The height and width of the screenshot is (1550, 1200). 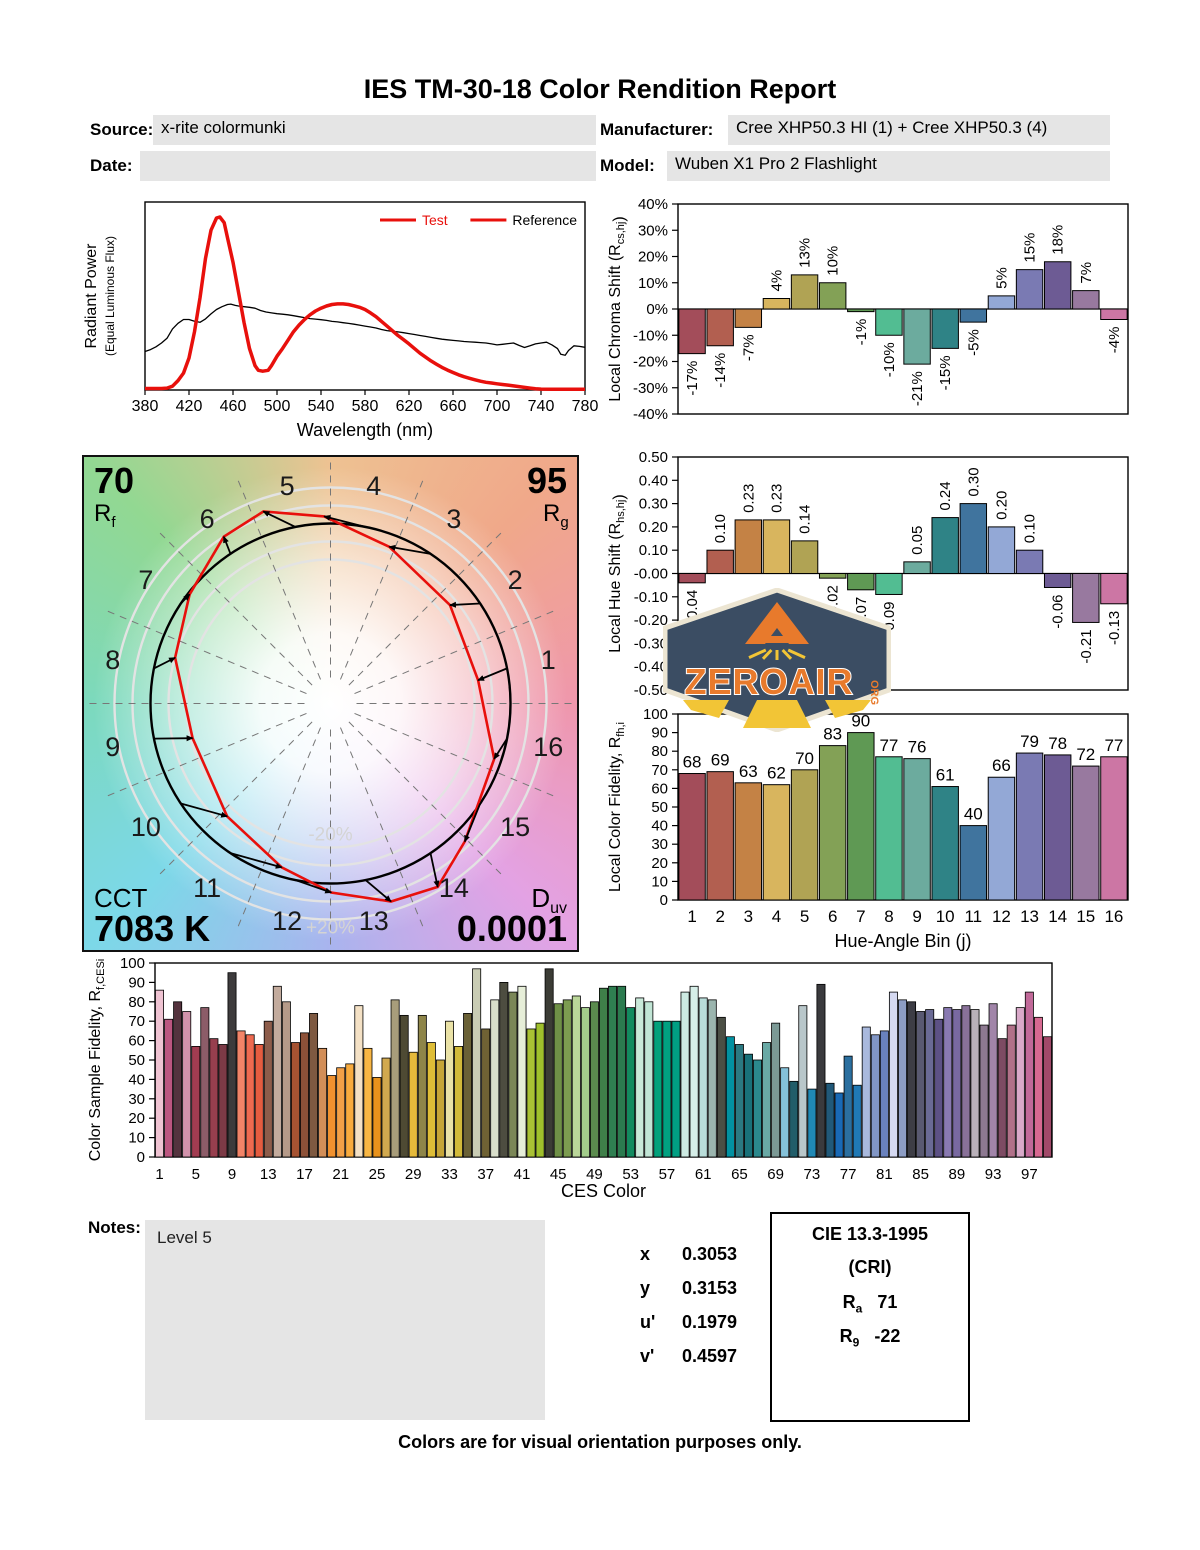 I want to click on bar-value-label: 0.30, so click(x=973, y=481).